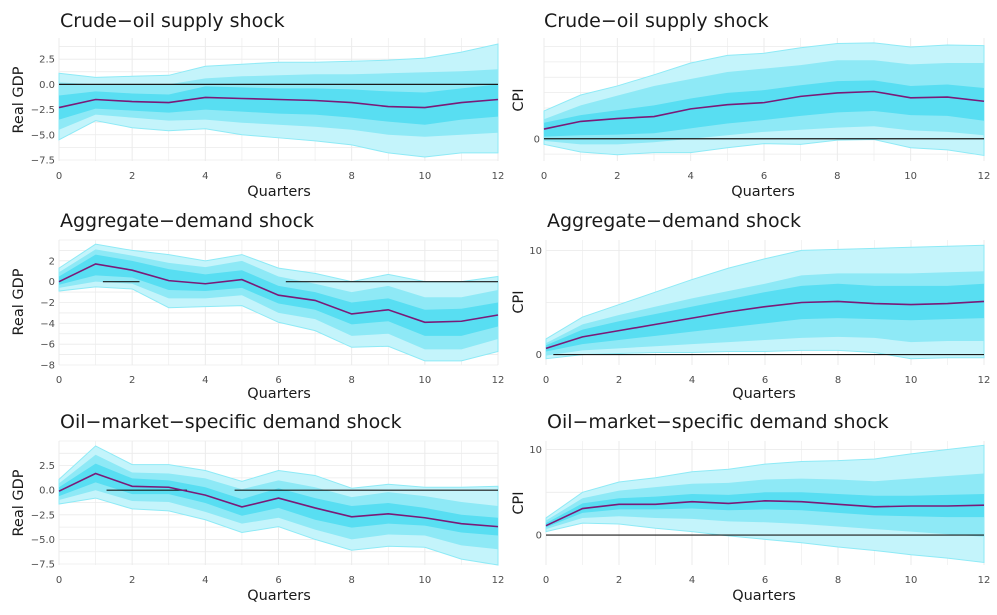 This screenshot has height=615, width=997. What do you see at coordinates (47, 345) in the screenshot?
I see `y-tick-label: −6` at bounding box center [47, 345].